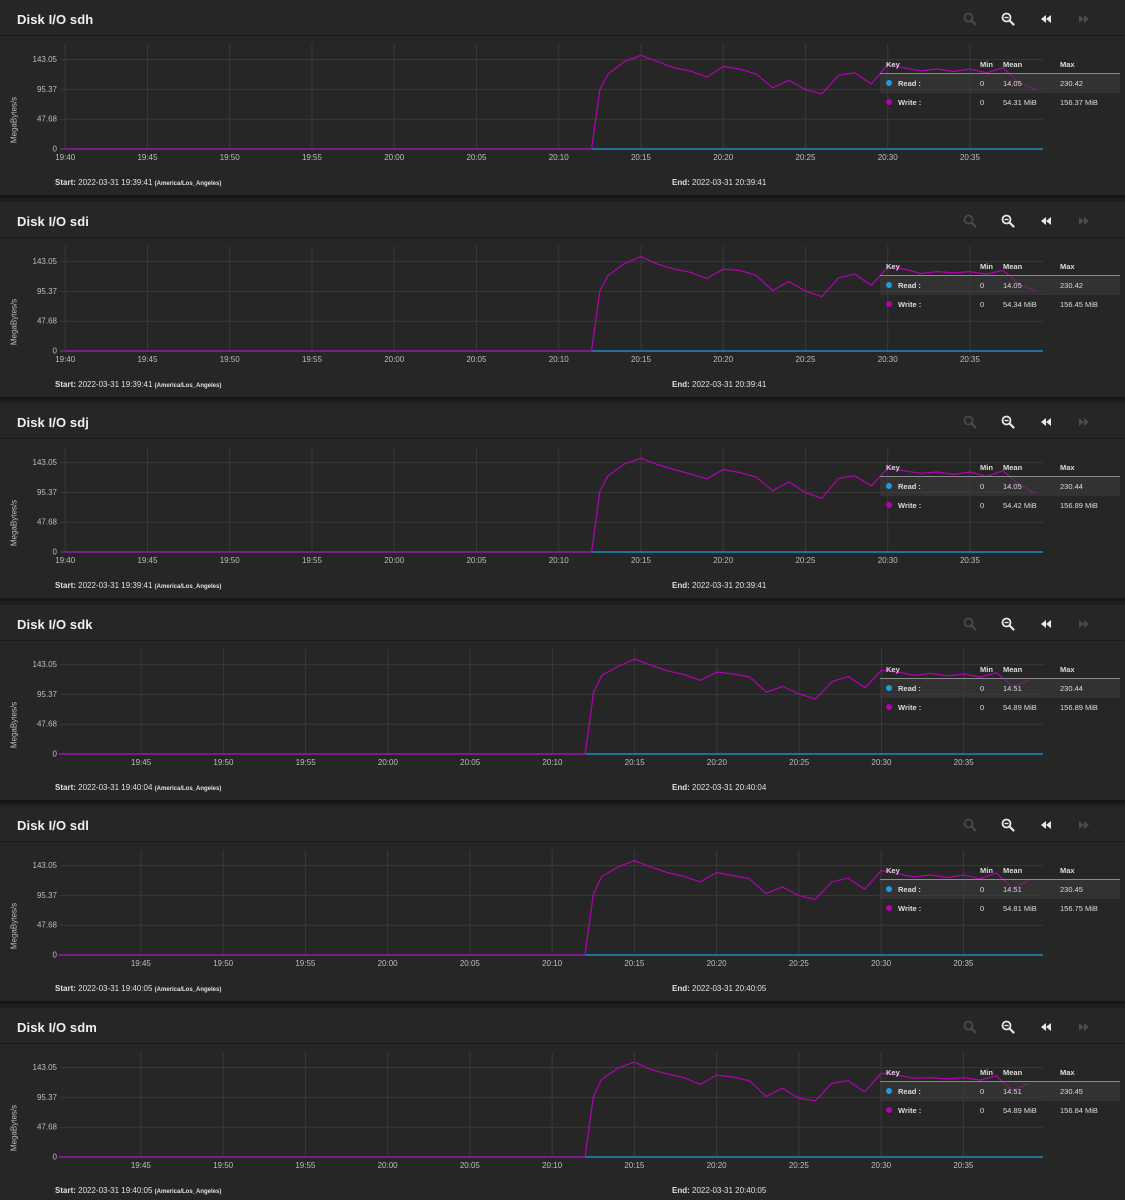 The width and height of the screenshot is (1125, 1200). Describe the element at coordinates (230, 157) in the screenshot. I see `x-tick-label: 19:50` at that location.